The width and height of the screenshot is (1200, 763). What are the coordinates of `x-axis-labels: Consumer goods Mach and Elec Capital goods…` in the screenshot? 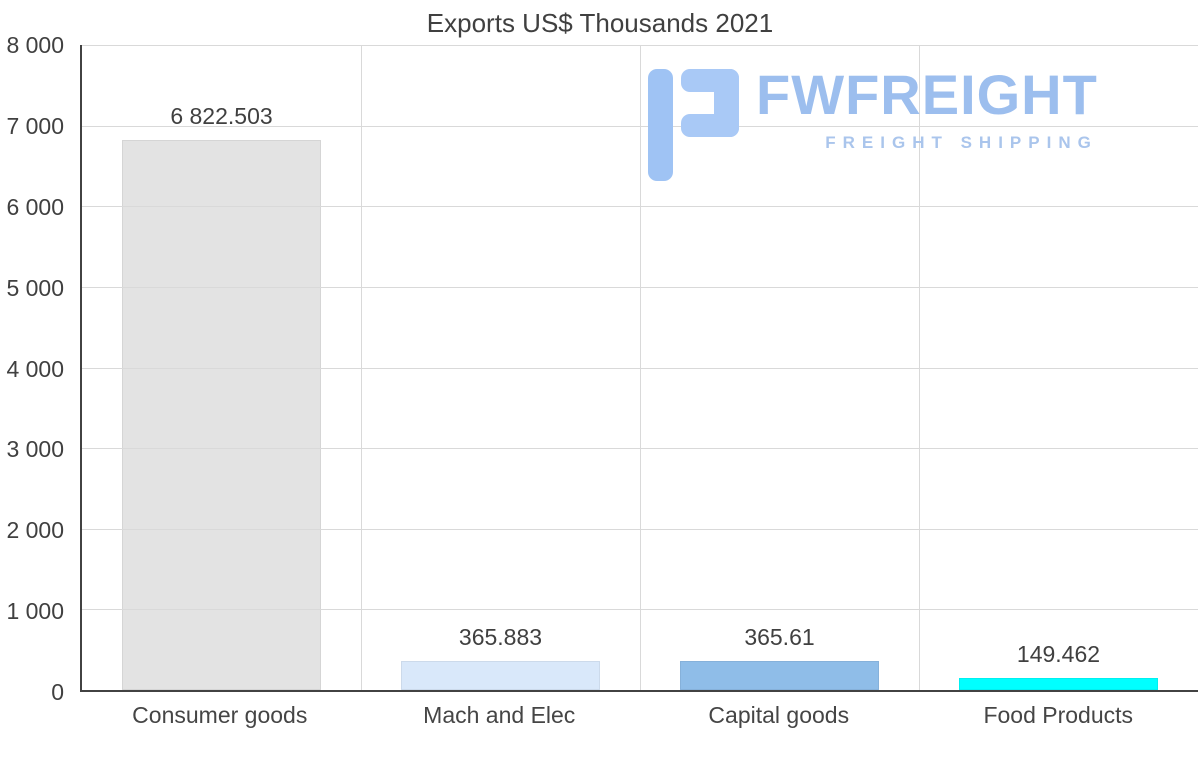 It's located at (639, 715).